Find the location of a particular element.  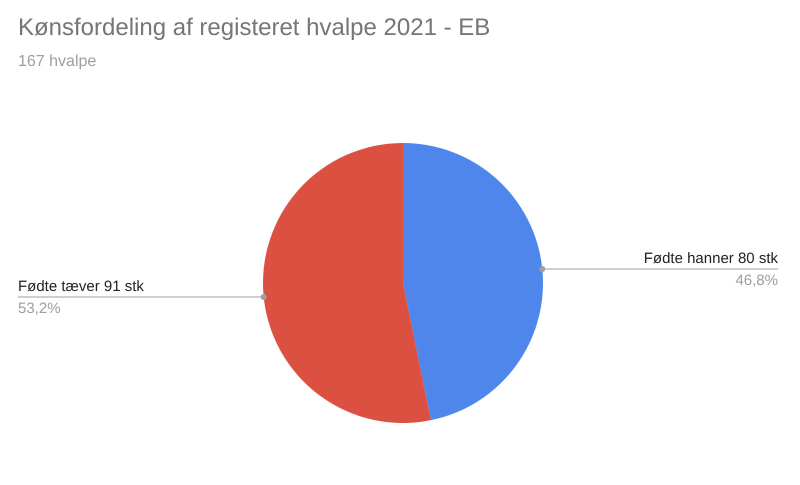

slice-label: Fødte hanner 80 stk is located at coordinates (711, 258).